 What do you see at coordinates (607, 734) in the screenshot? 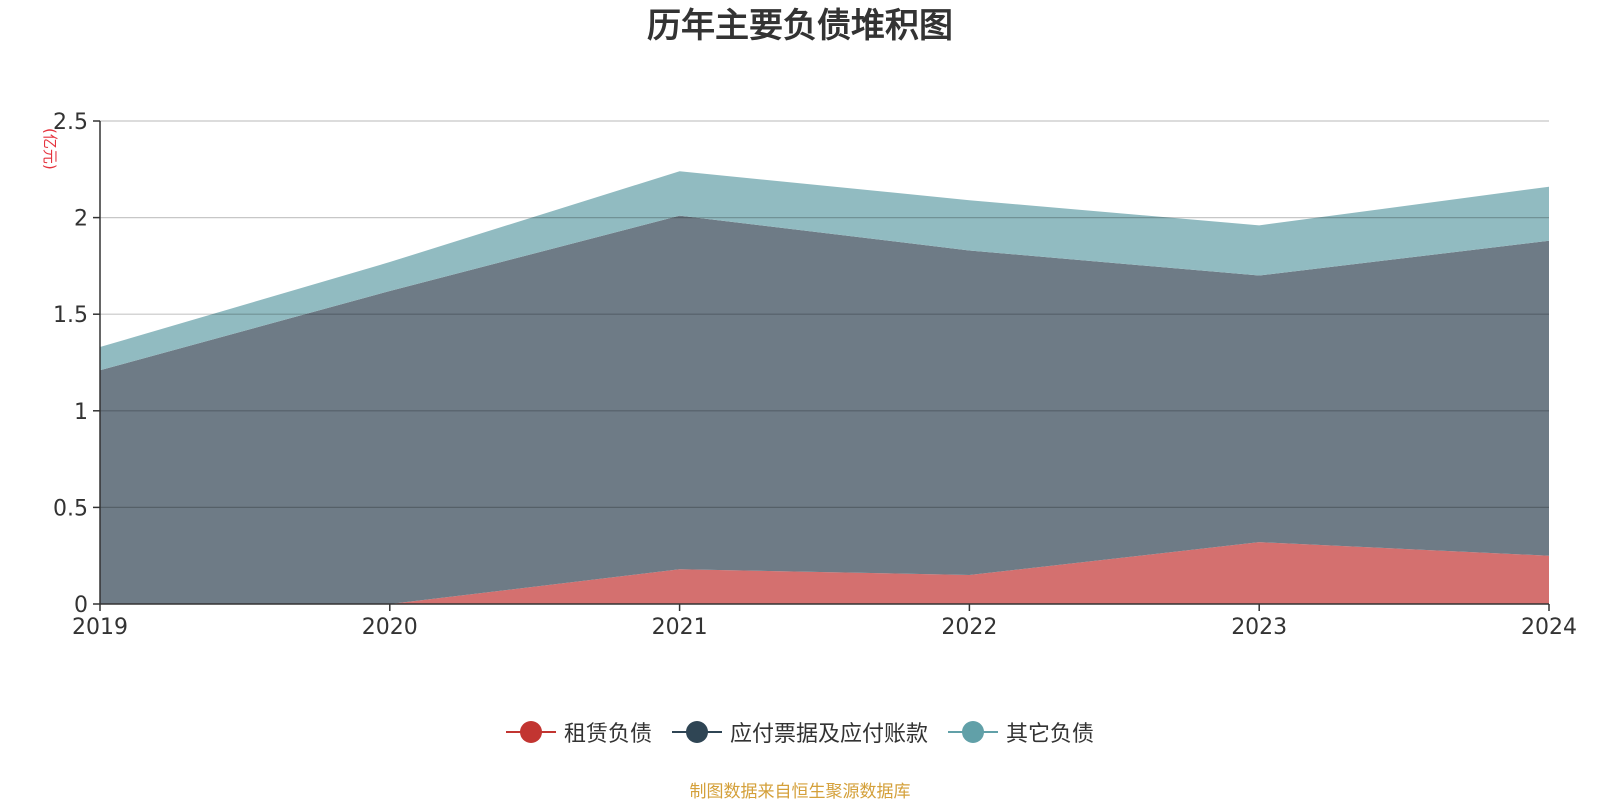
I see `legend-label: 租赁负债` at bounding box center [607, 734].